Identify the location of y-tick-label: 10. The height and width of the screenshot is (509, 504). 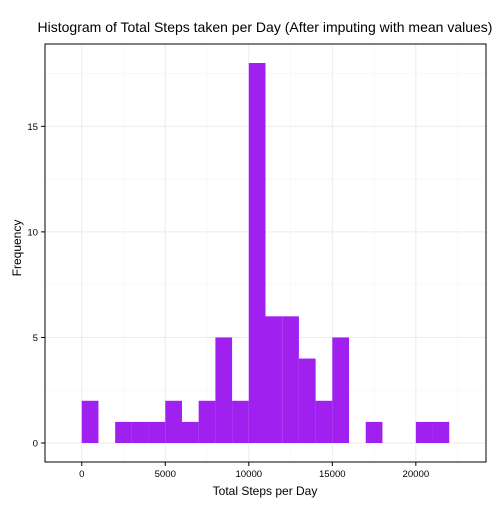
(32, 232).